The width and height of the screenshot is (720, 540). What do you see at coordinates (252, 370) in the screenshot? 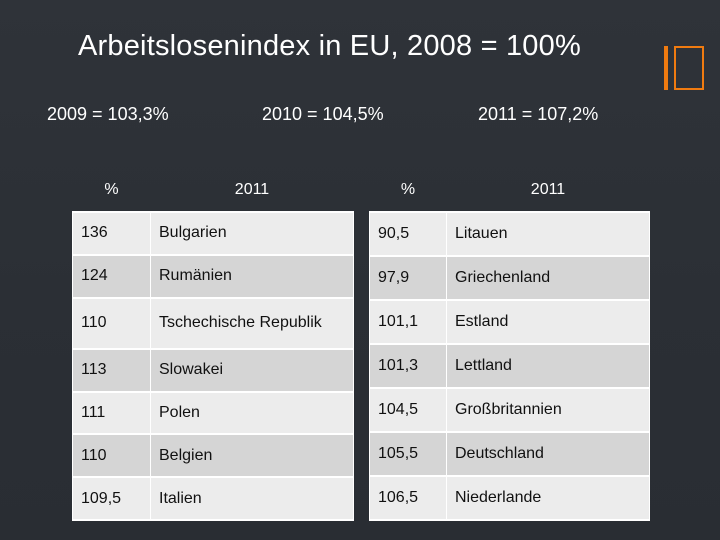
I see `cell-country: Slowakei` at bounding box center [252, 370].